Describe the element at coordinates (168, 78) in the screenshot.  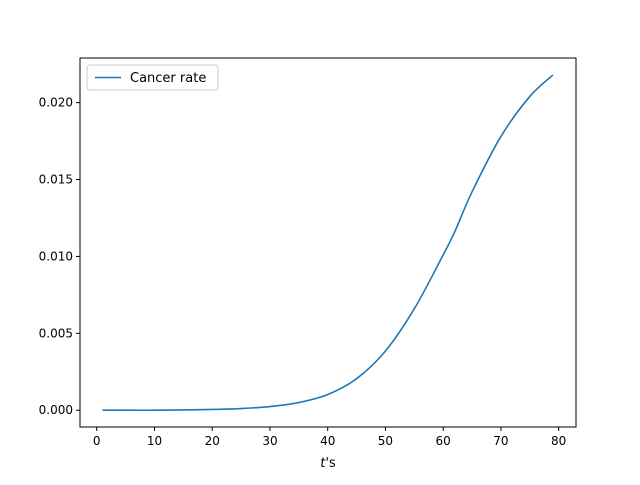
I see `legend-label: Cancer rate` at that location.